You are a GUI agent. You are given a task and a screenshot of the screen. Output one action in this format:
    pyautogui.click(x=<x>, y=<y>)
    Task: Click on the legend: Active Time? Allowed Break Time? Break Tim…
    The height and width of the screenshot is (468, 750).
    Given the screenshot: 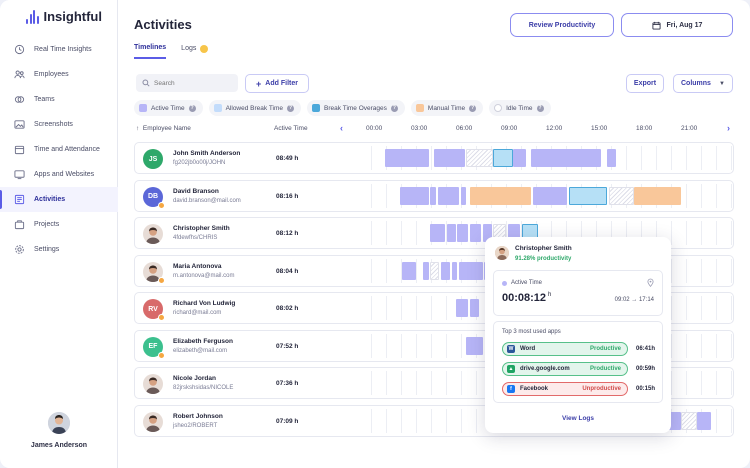 What is the action you would take?
    pyautogui.click(x=342, y=108)
    